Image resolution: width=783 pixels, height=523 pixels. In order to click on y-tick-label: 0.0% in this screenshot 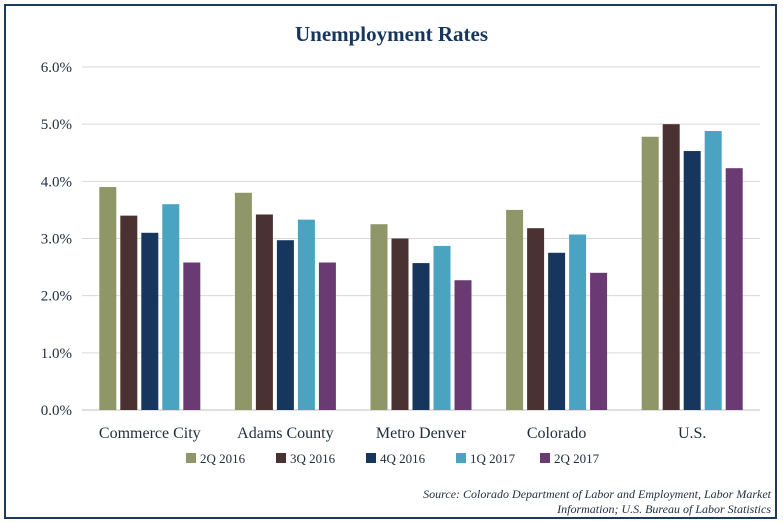, I will do `click(56, 411)`.